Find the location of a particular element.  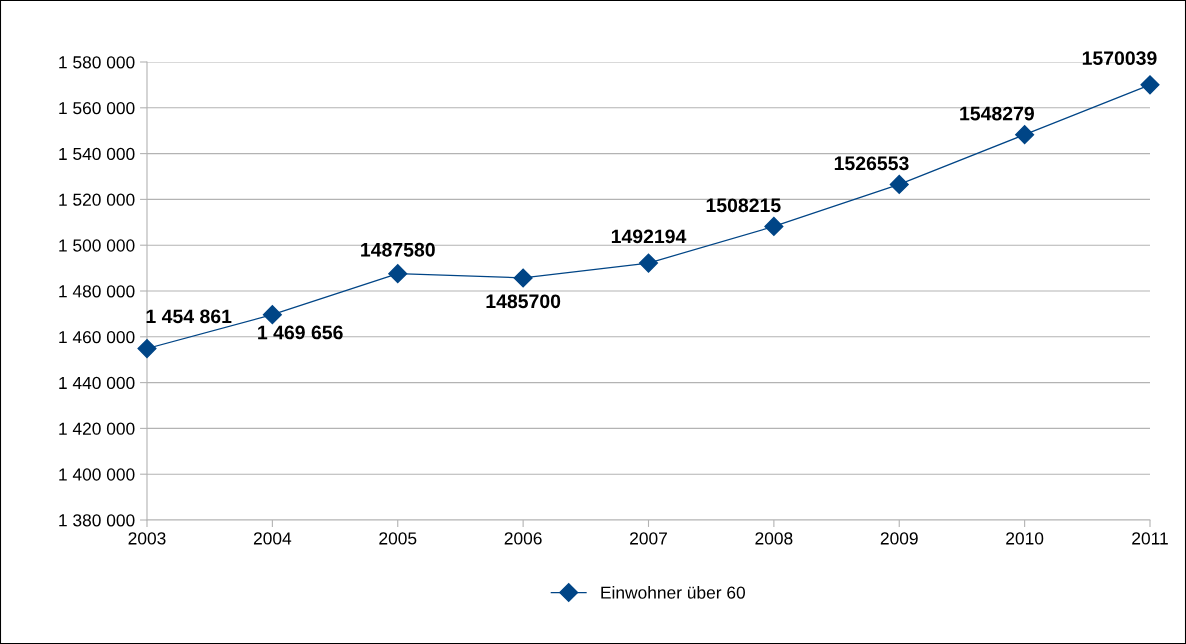

y-tick-label: 1 440 000 is located at coordinates (97, 383).